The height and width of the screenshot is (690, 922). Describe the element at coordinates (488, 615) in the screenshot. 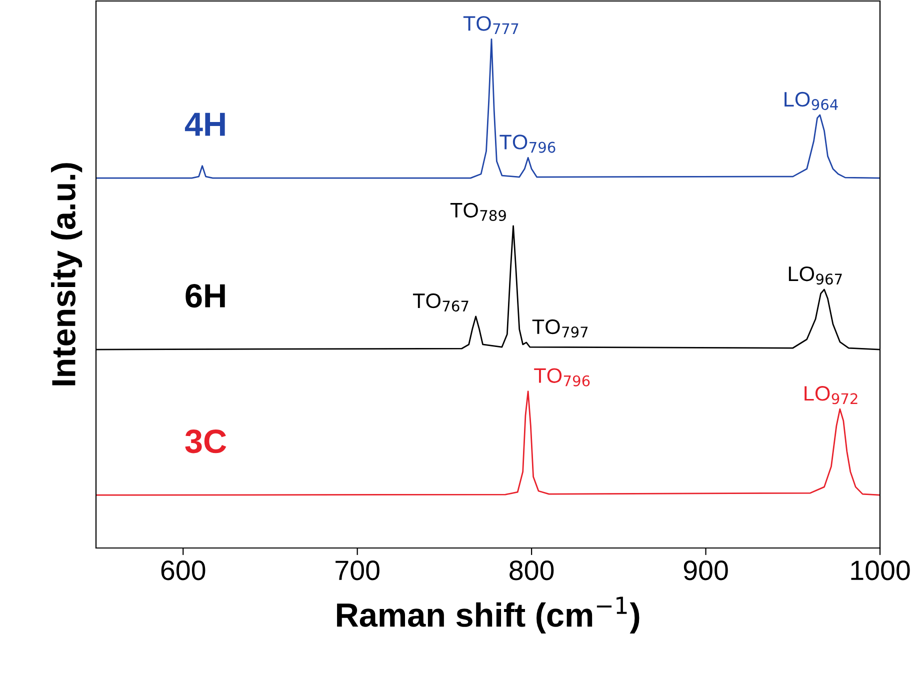

I see `x-axis-title: Raman shift (cm$^{−1}$)` at that location.